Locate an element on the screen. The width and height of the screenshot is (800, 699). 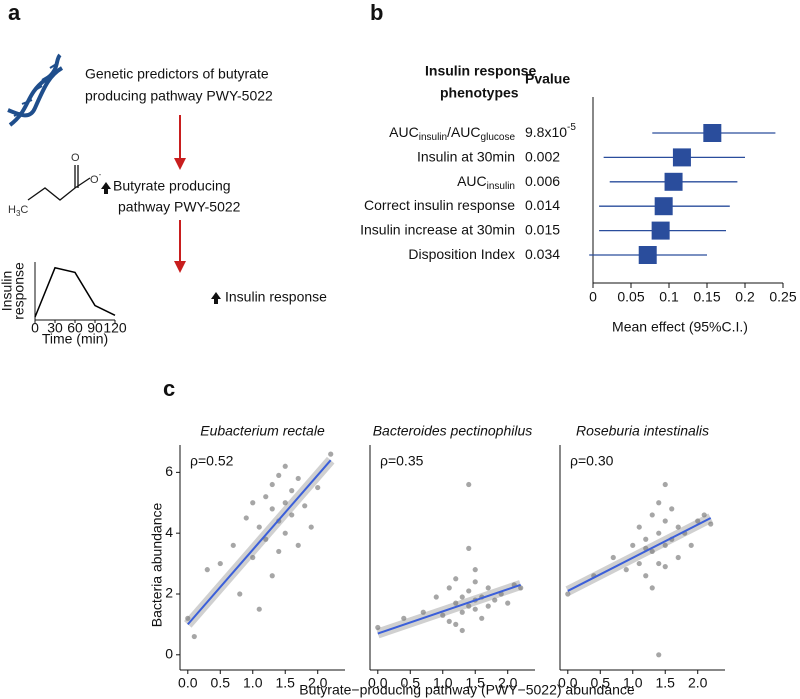
correlation: ρ=0.52 is located at coordinates (212, 461).